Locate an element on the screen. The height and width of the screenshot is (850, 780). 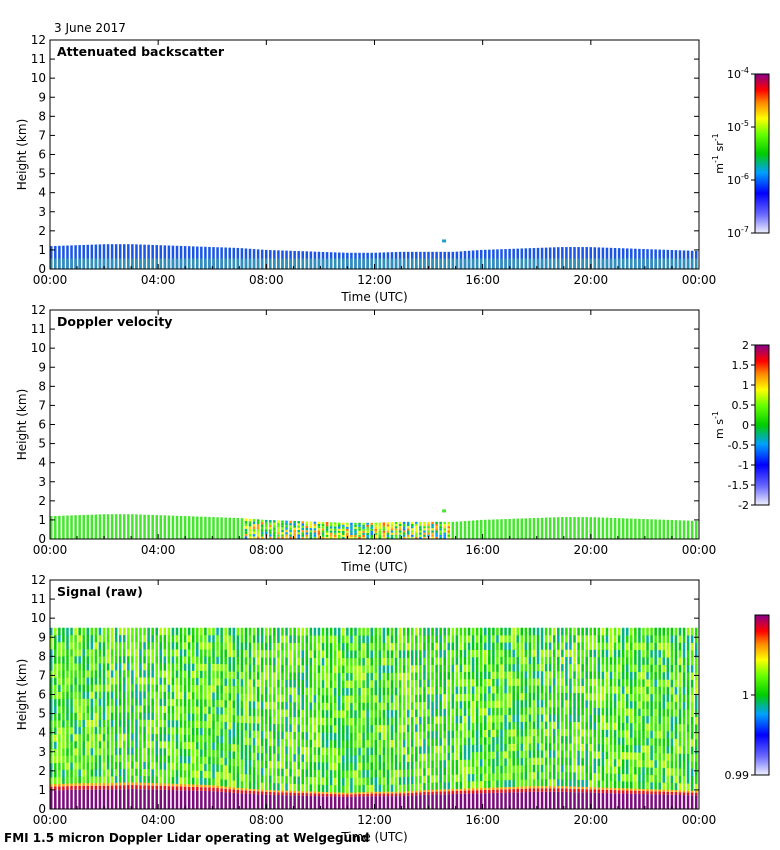
colorbar-tick-label: 10-5 is located at coordinates (738, 126).